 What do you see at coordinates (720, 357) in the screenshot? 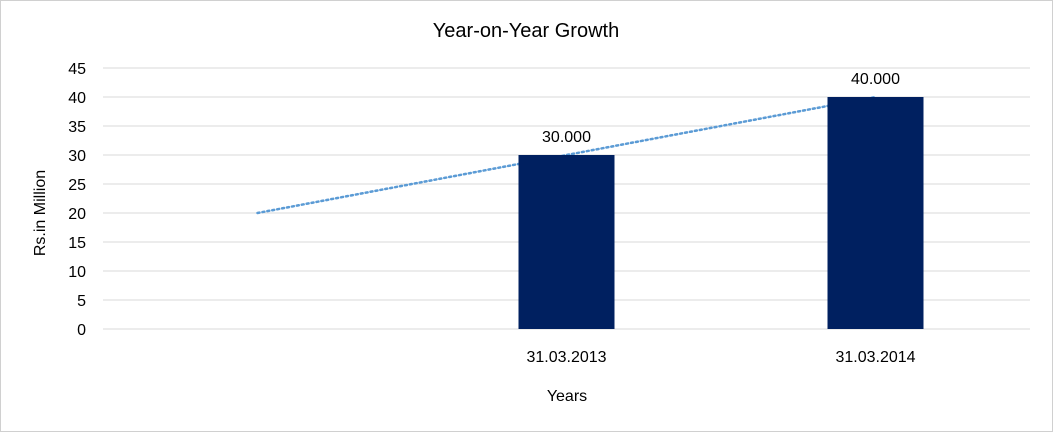
I see `x-axis-ticks: 31.03.2013 31.03.2014` at bounding box center [720, 357].